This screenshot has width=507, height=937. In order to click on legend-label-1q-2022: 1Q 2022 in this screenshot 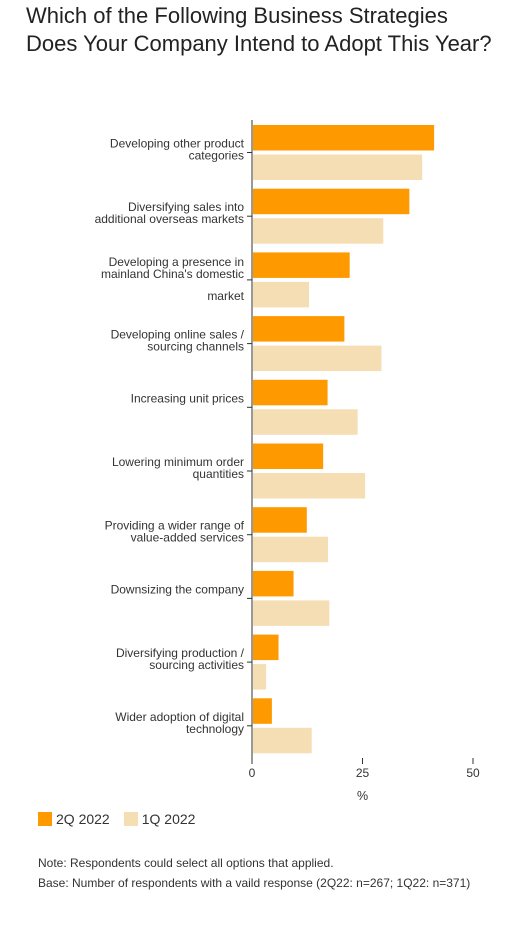, I will do `click(168, 819)`.